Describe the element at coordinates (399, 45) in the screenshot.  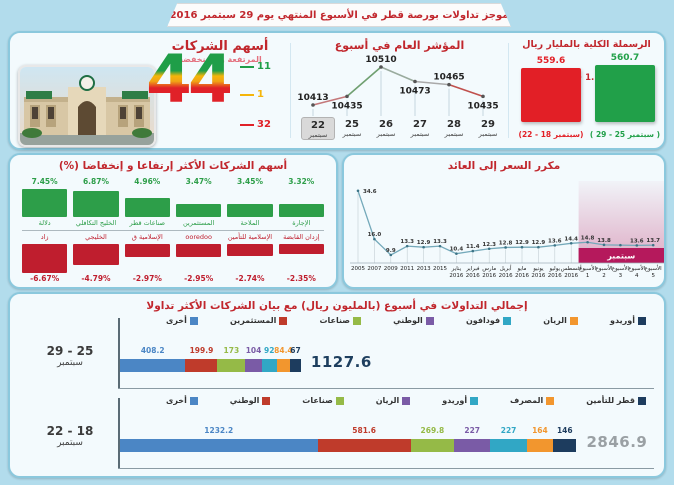
I see `index-chart-title: المؤشر العام في أسبوع` at that location.